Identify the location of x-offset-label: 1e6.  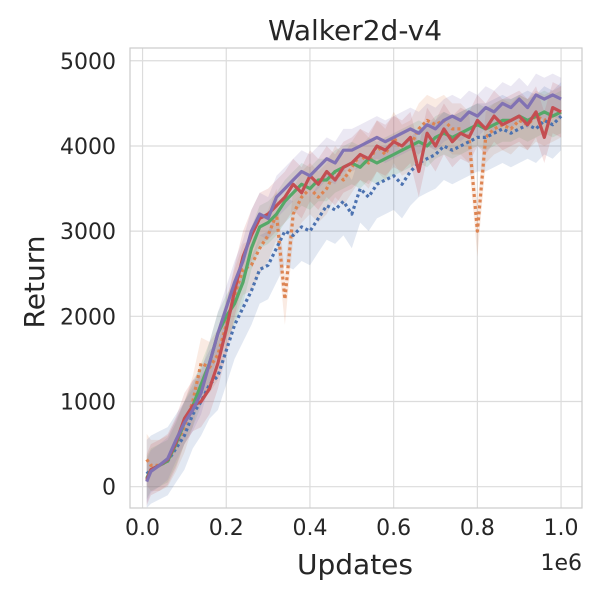
(561, 563).